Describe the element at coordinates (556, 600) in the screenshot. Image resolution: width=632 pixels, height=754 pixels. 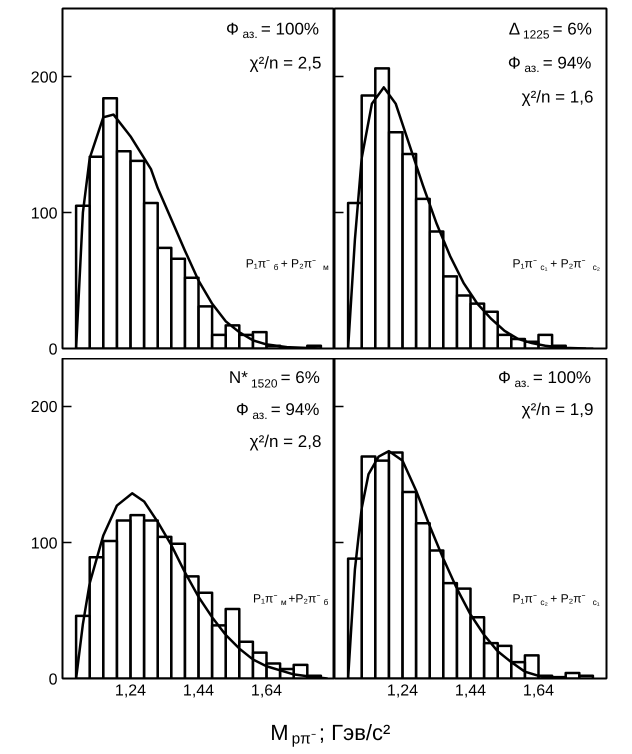
I see `annotation: P₁π⁻c₂ + P₂π⁻c₁` at that location.